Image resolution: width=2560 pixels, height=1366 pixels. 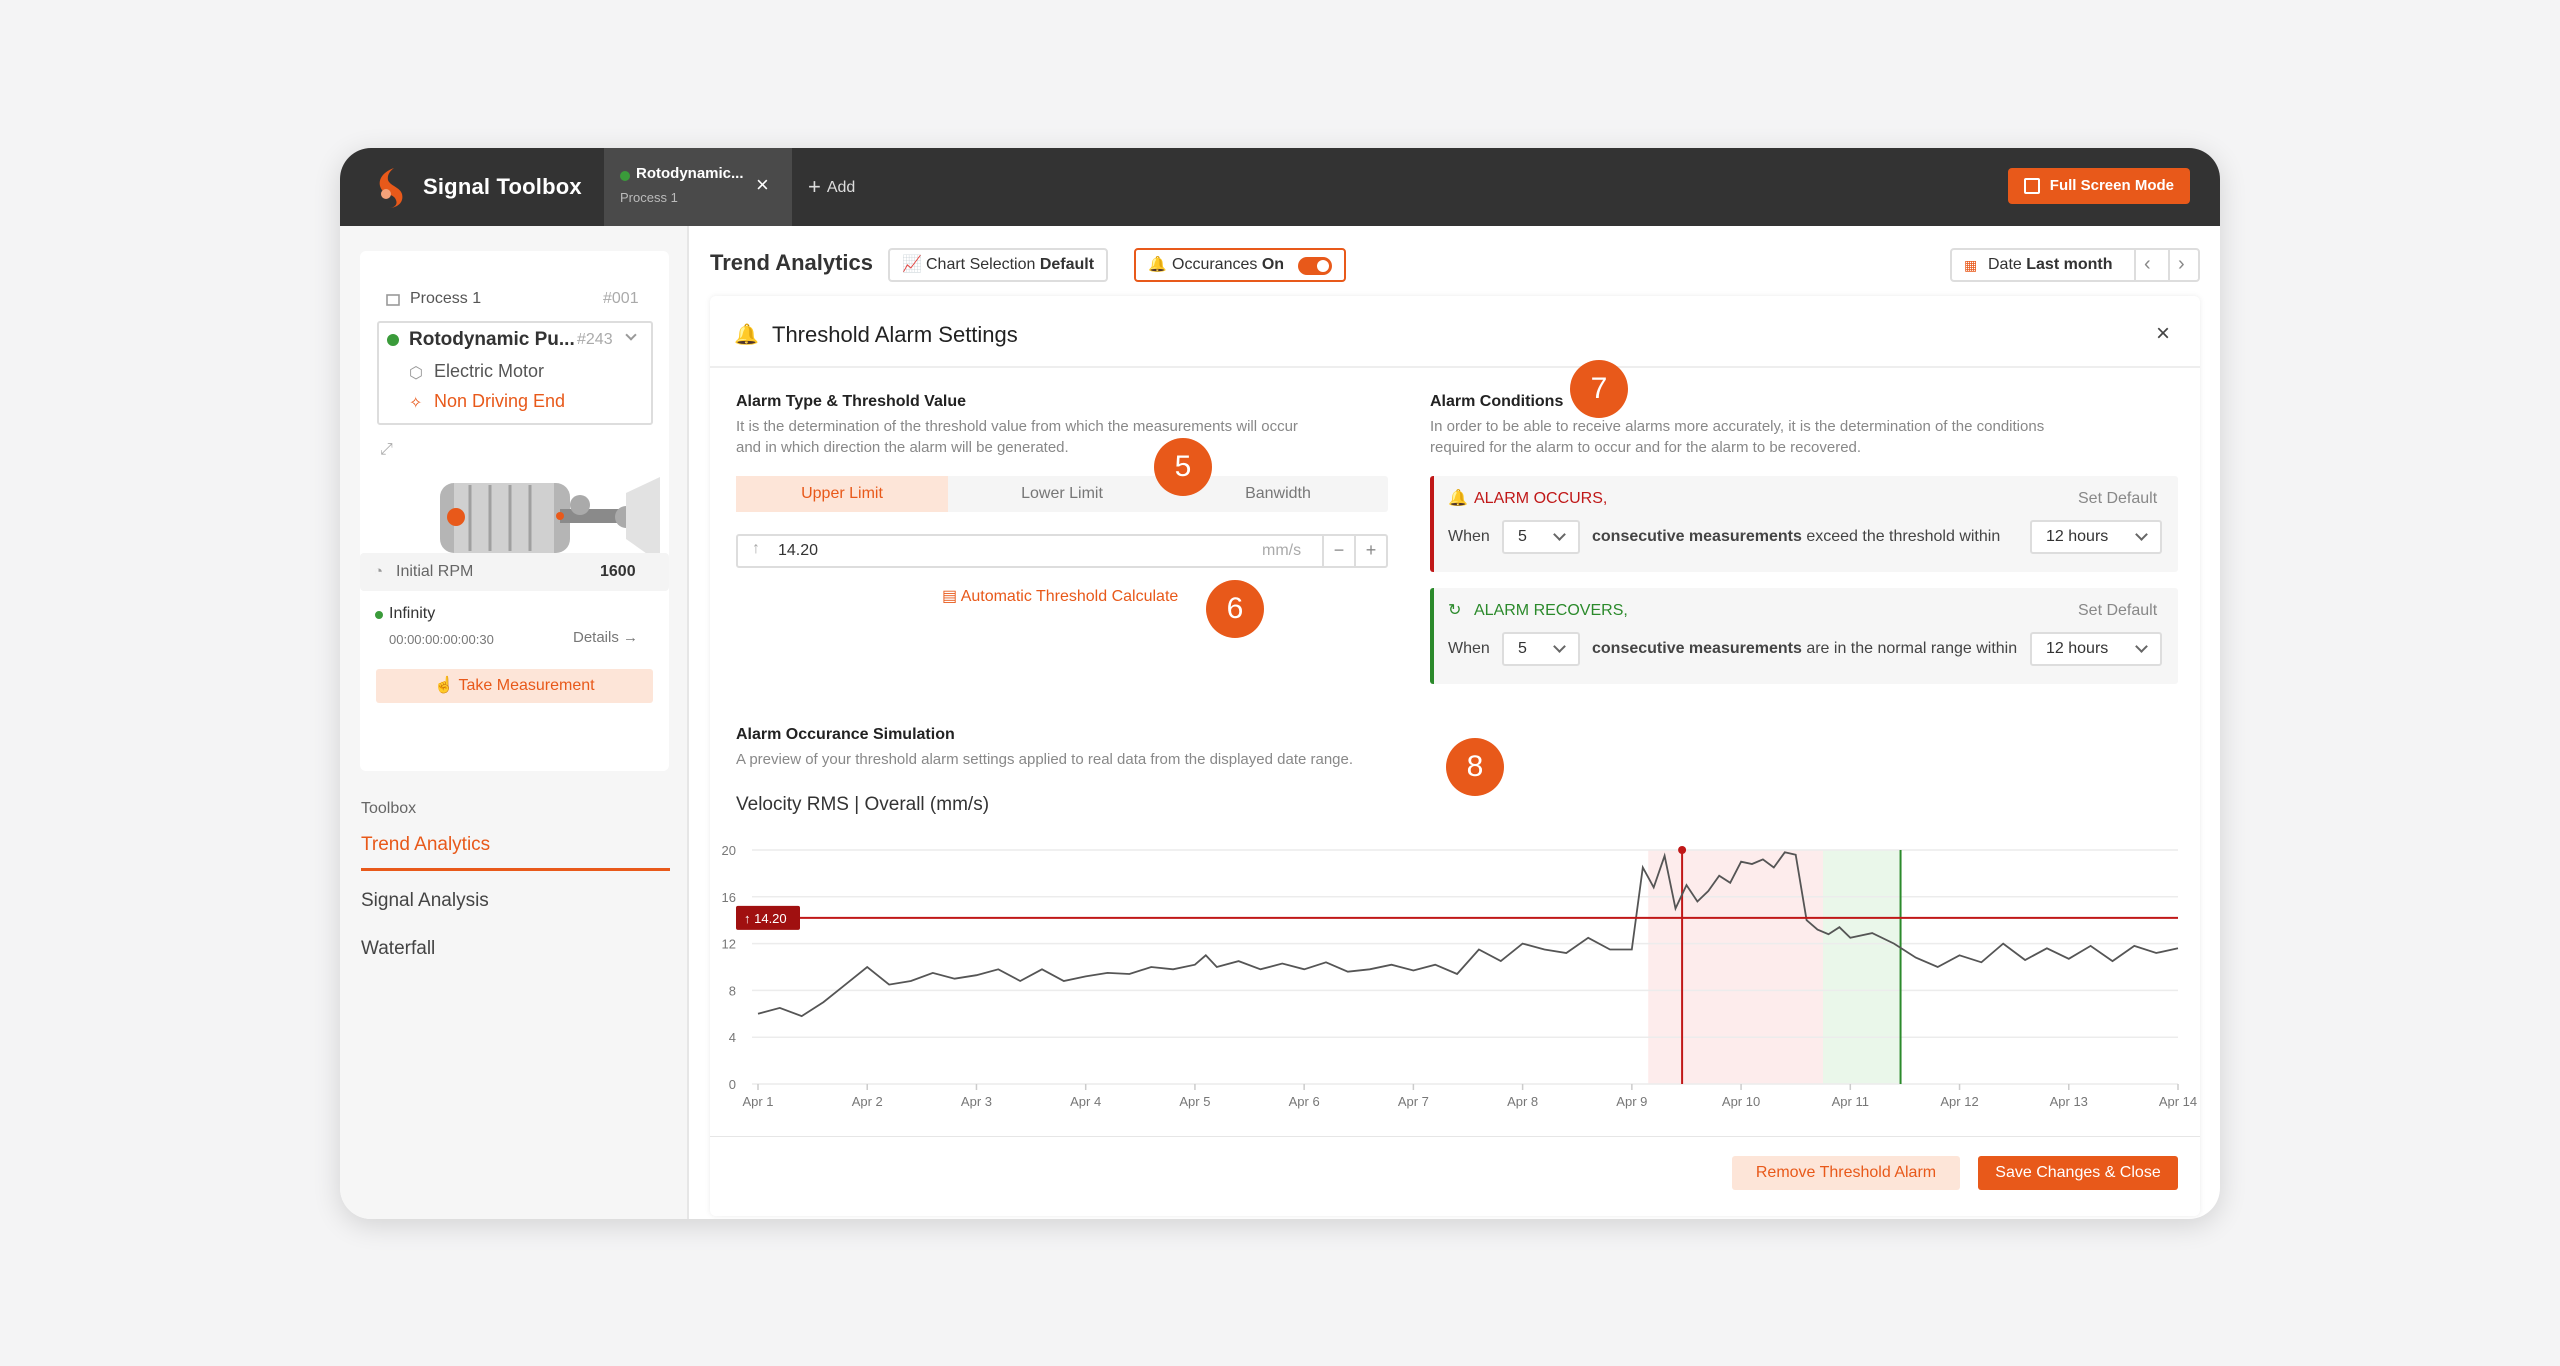 What do you see at coordinates (1971, 265) in the screenshot?
I see `calendar-icon: ▦` at bounding box center [1971, 265].